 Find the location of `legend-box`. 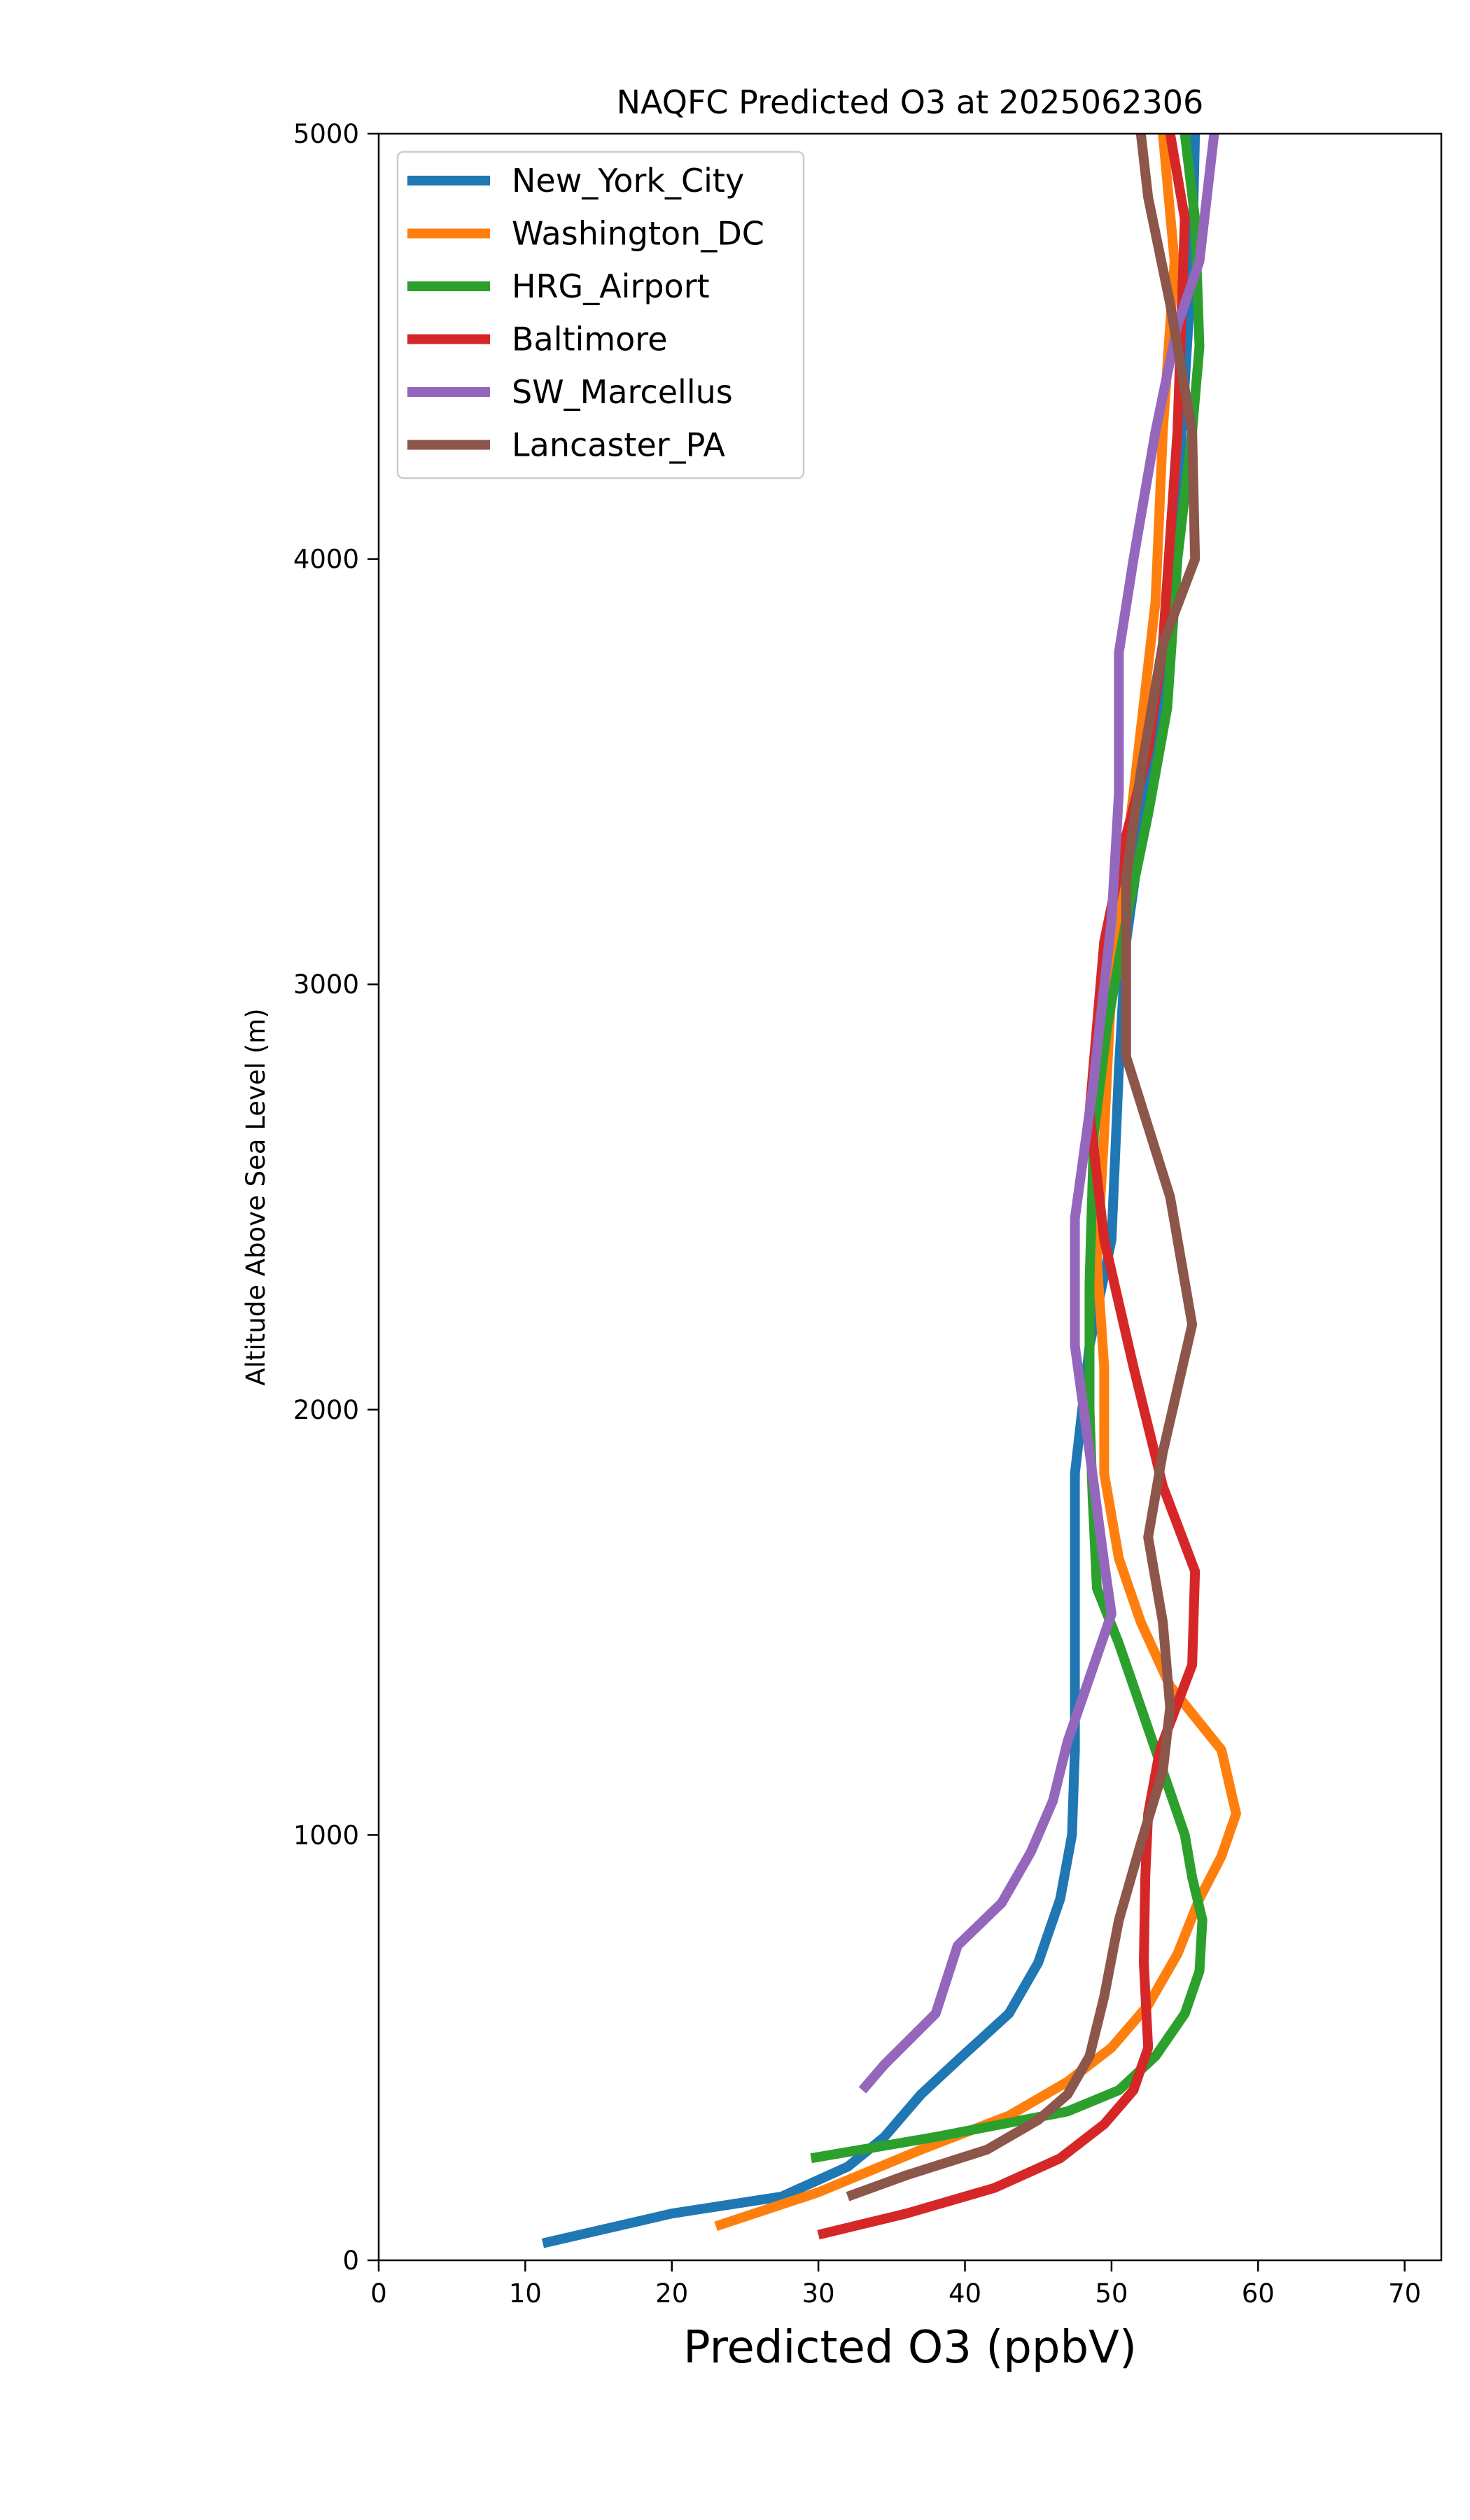

legend-box is located at coordinates (600, 314).